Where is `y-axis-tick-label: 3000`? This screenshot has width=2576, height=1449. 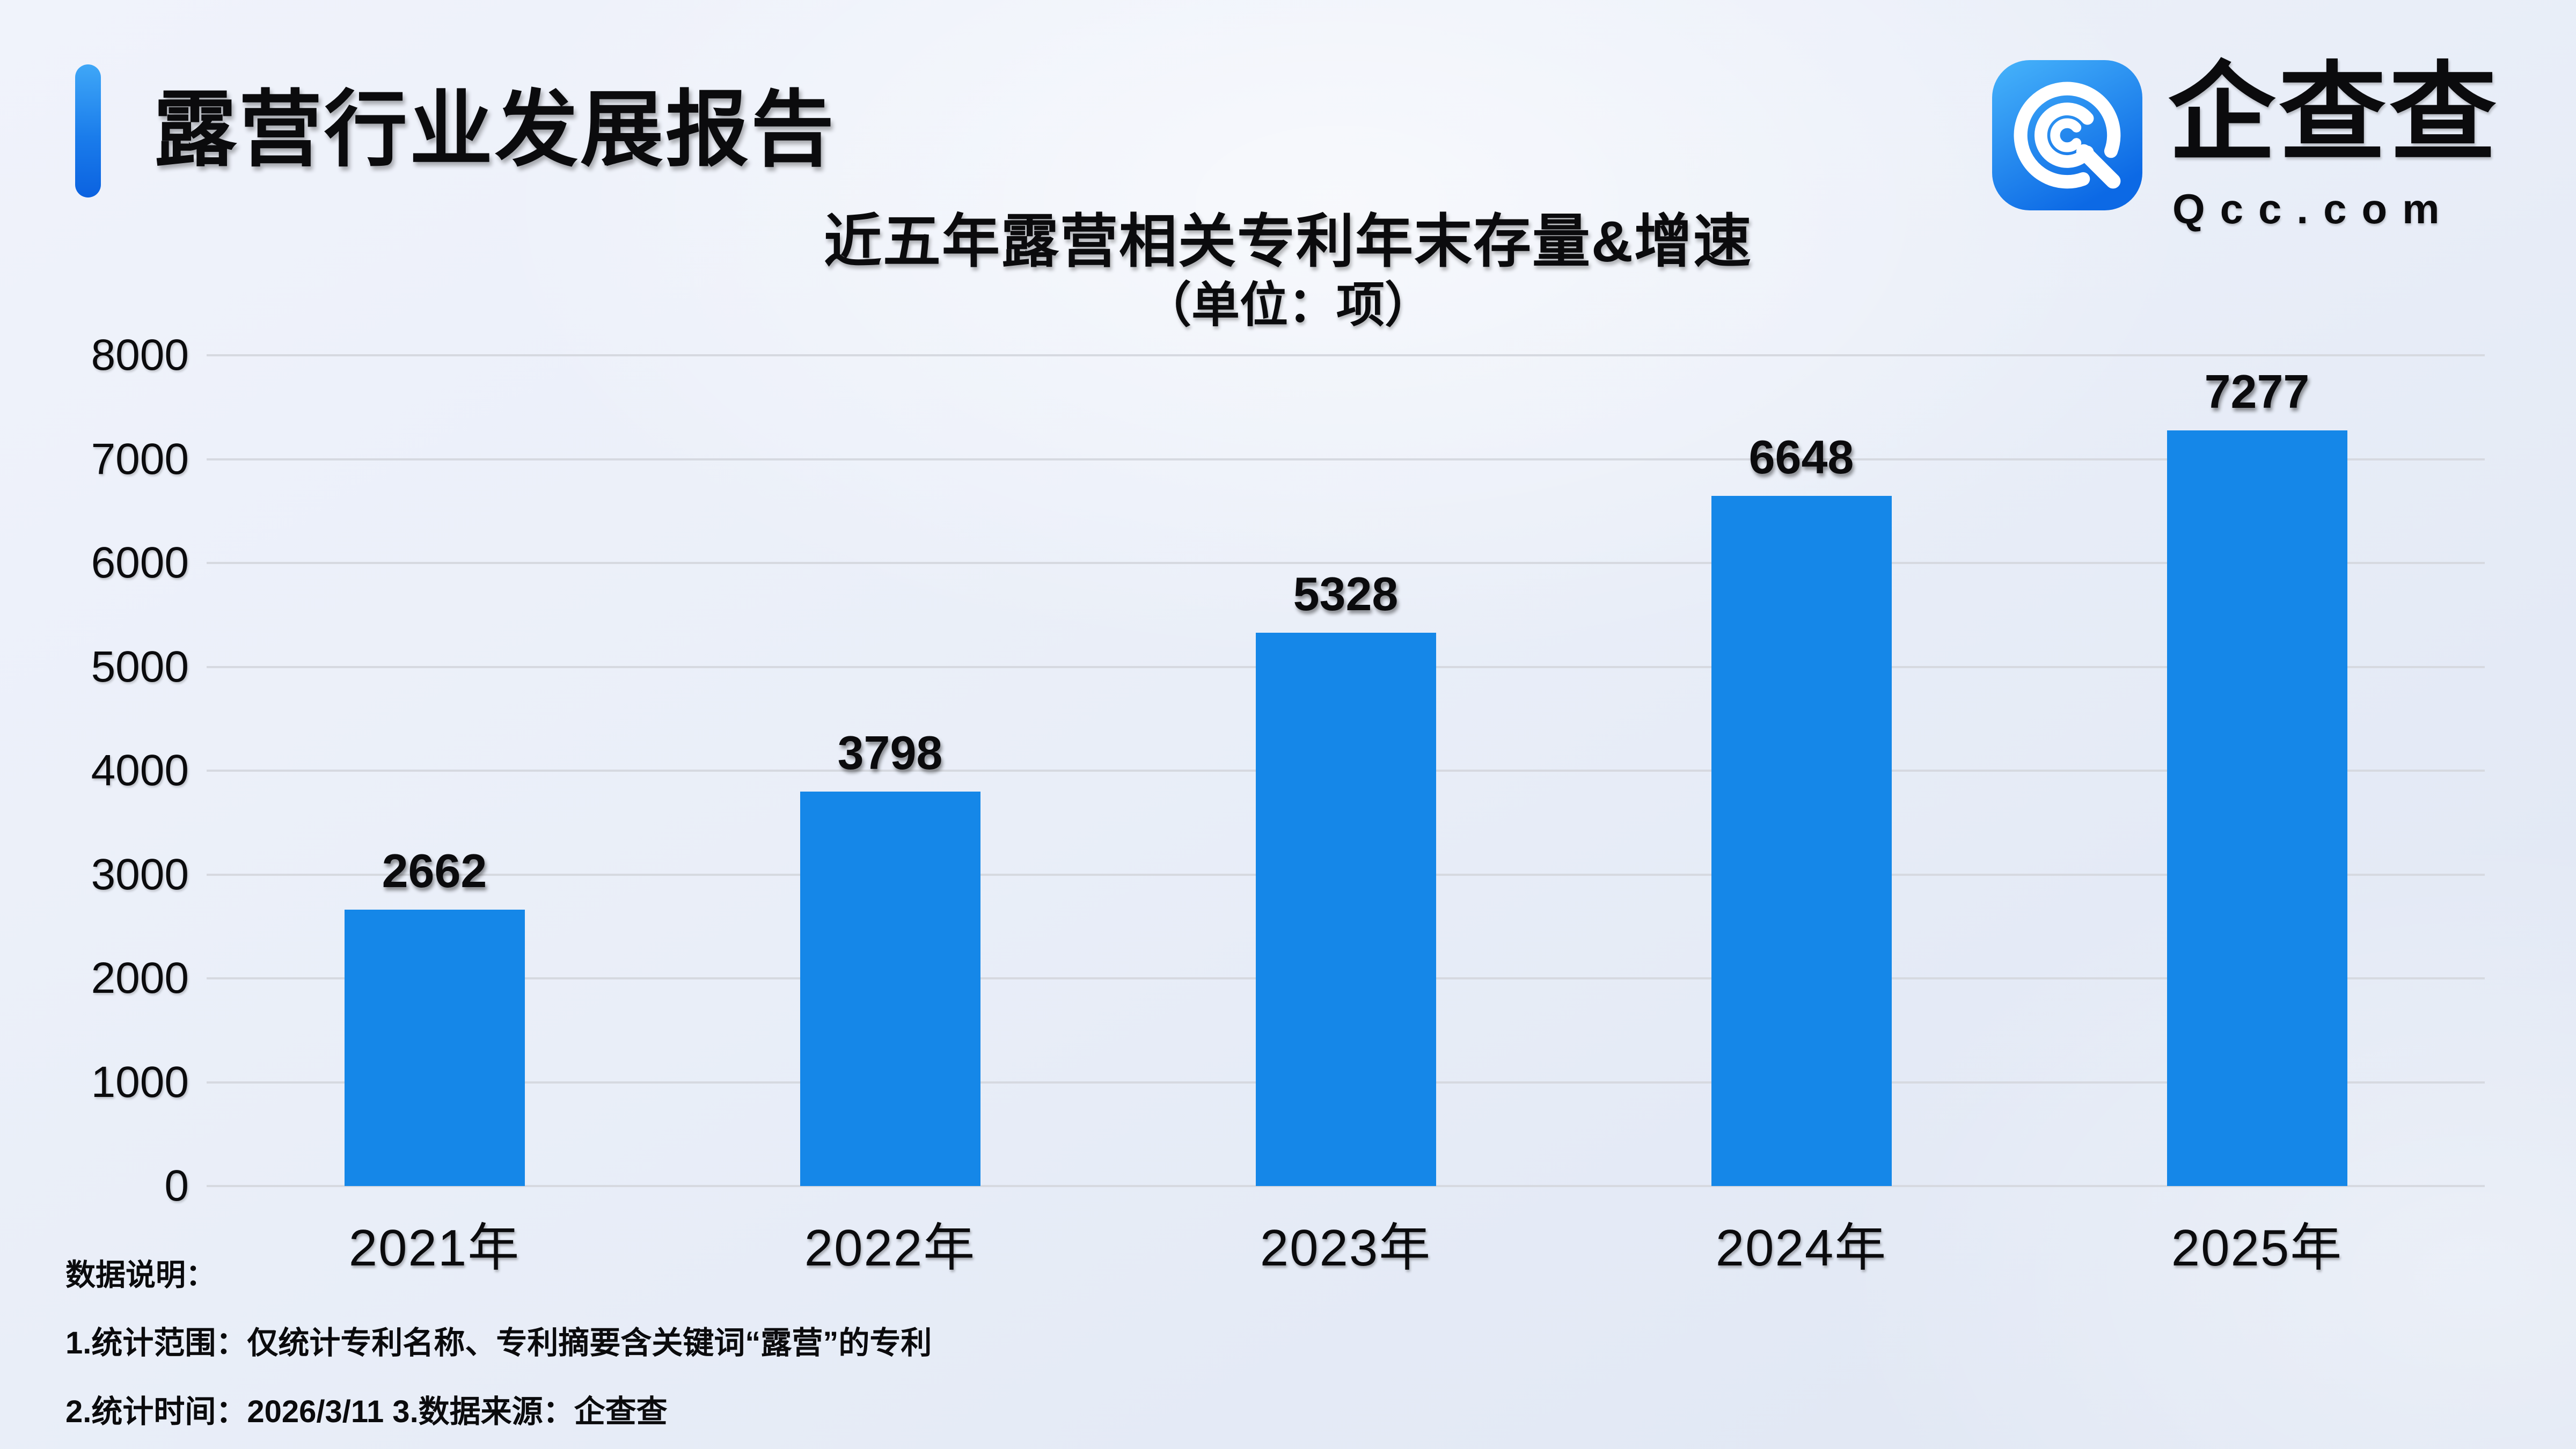 y-axis-tick-label: 3000 is located at coordinates (140, 874).